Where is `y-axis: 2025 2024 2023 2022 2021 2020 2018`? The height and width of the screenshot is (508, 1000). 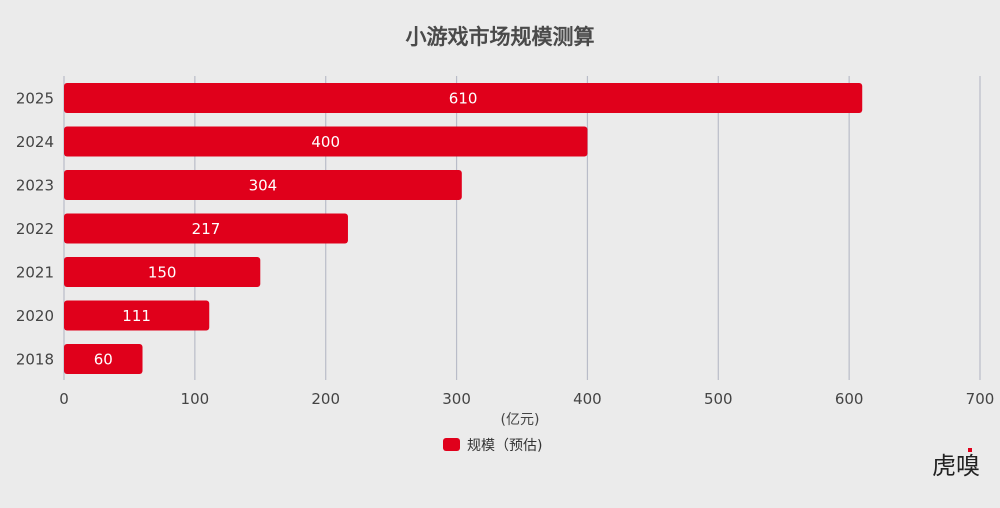 y-axis: 2025 2024 2023 2022 2021 2020 2018 is located at coordinates (35, 229).